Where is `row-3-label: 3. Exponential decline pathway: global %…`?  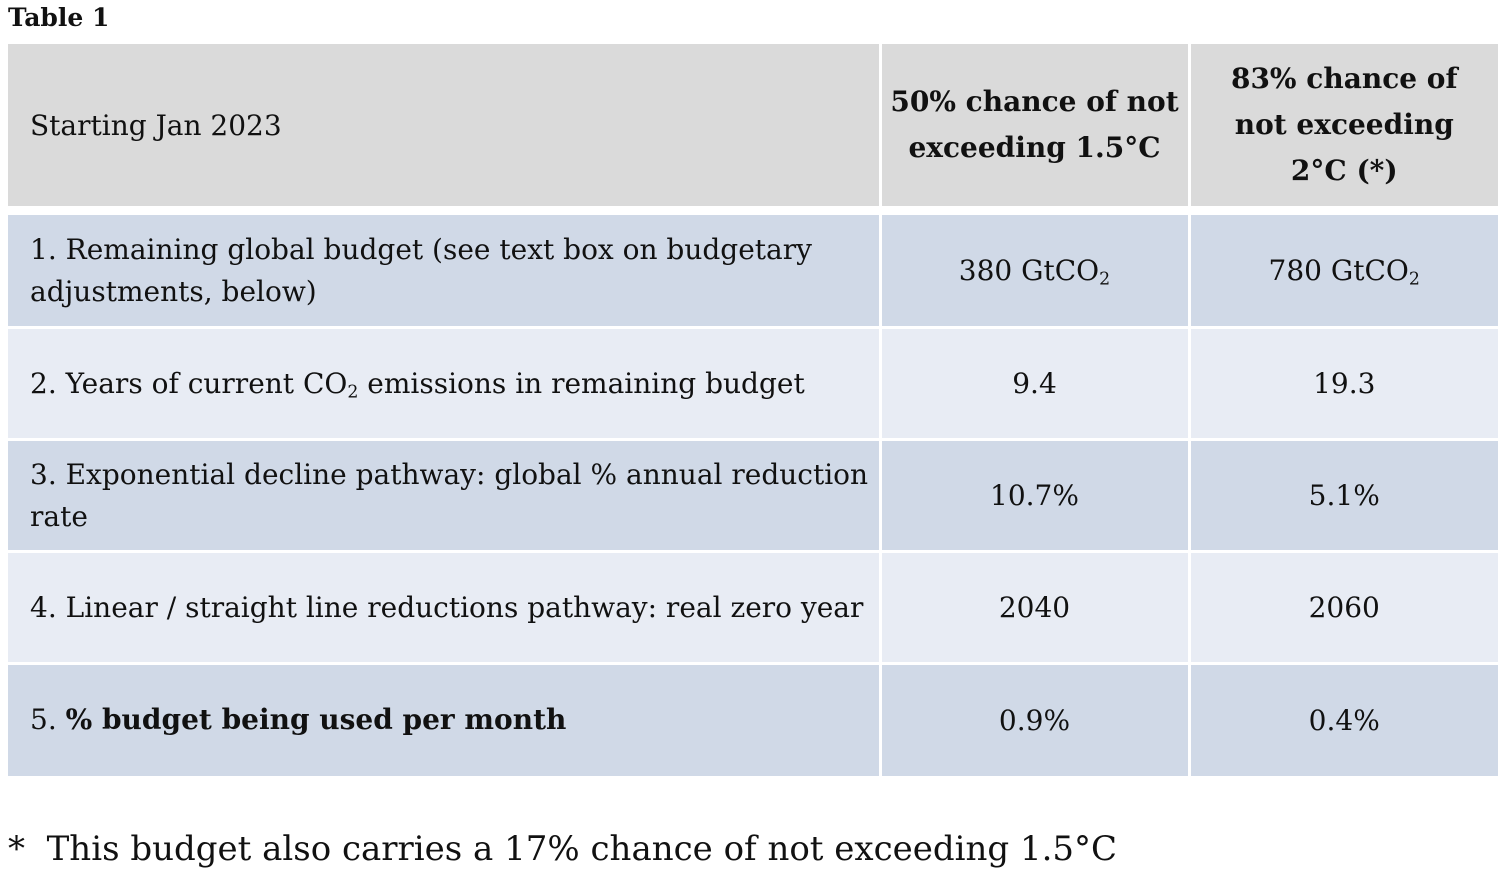 row-3-label: 3. Exponential decline pathway: global %… is located at coordinates (444, 495).